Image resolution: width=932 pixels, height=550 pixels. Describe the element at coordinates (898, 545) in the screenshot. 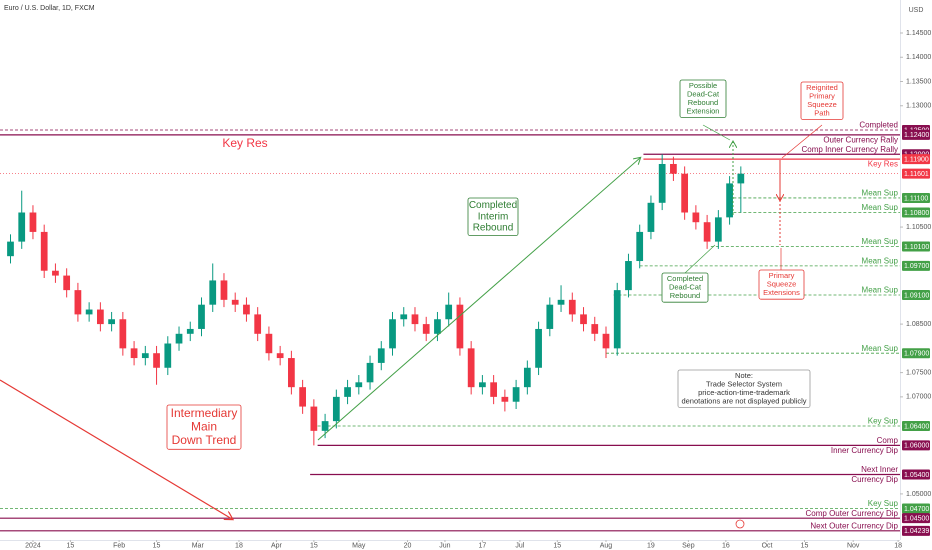

I see `x-tick-label: 18` at that location.